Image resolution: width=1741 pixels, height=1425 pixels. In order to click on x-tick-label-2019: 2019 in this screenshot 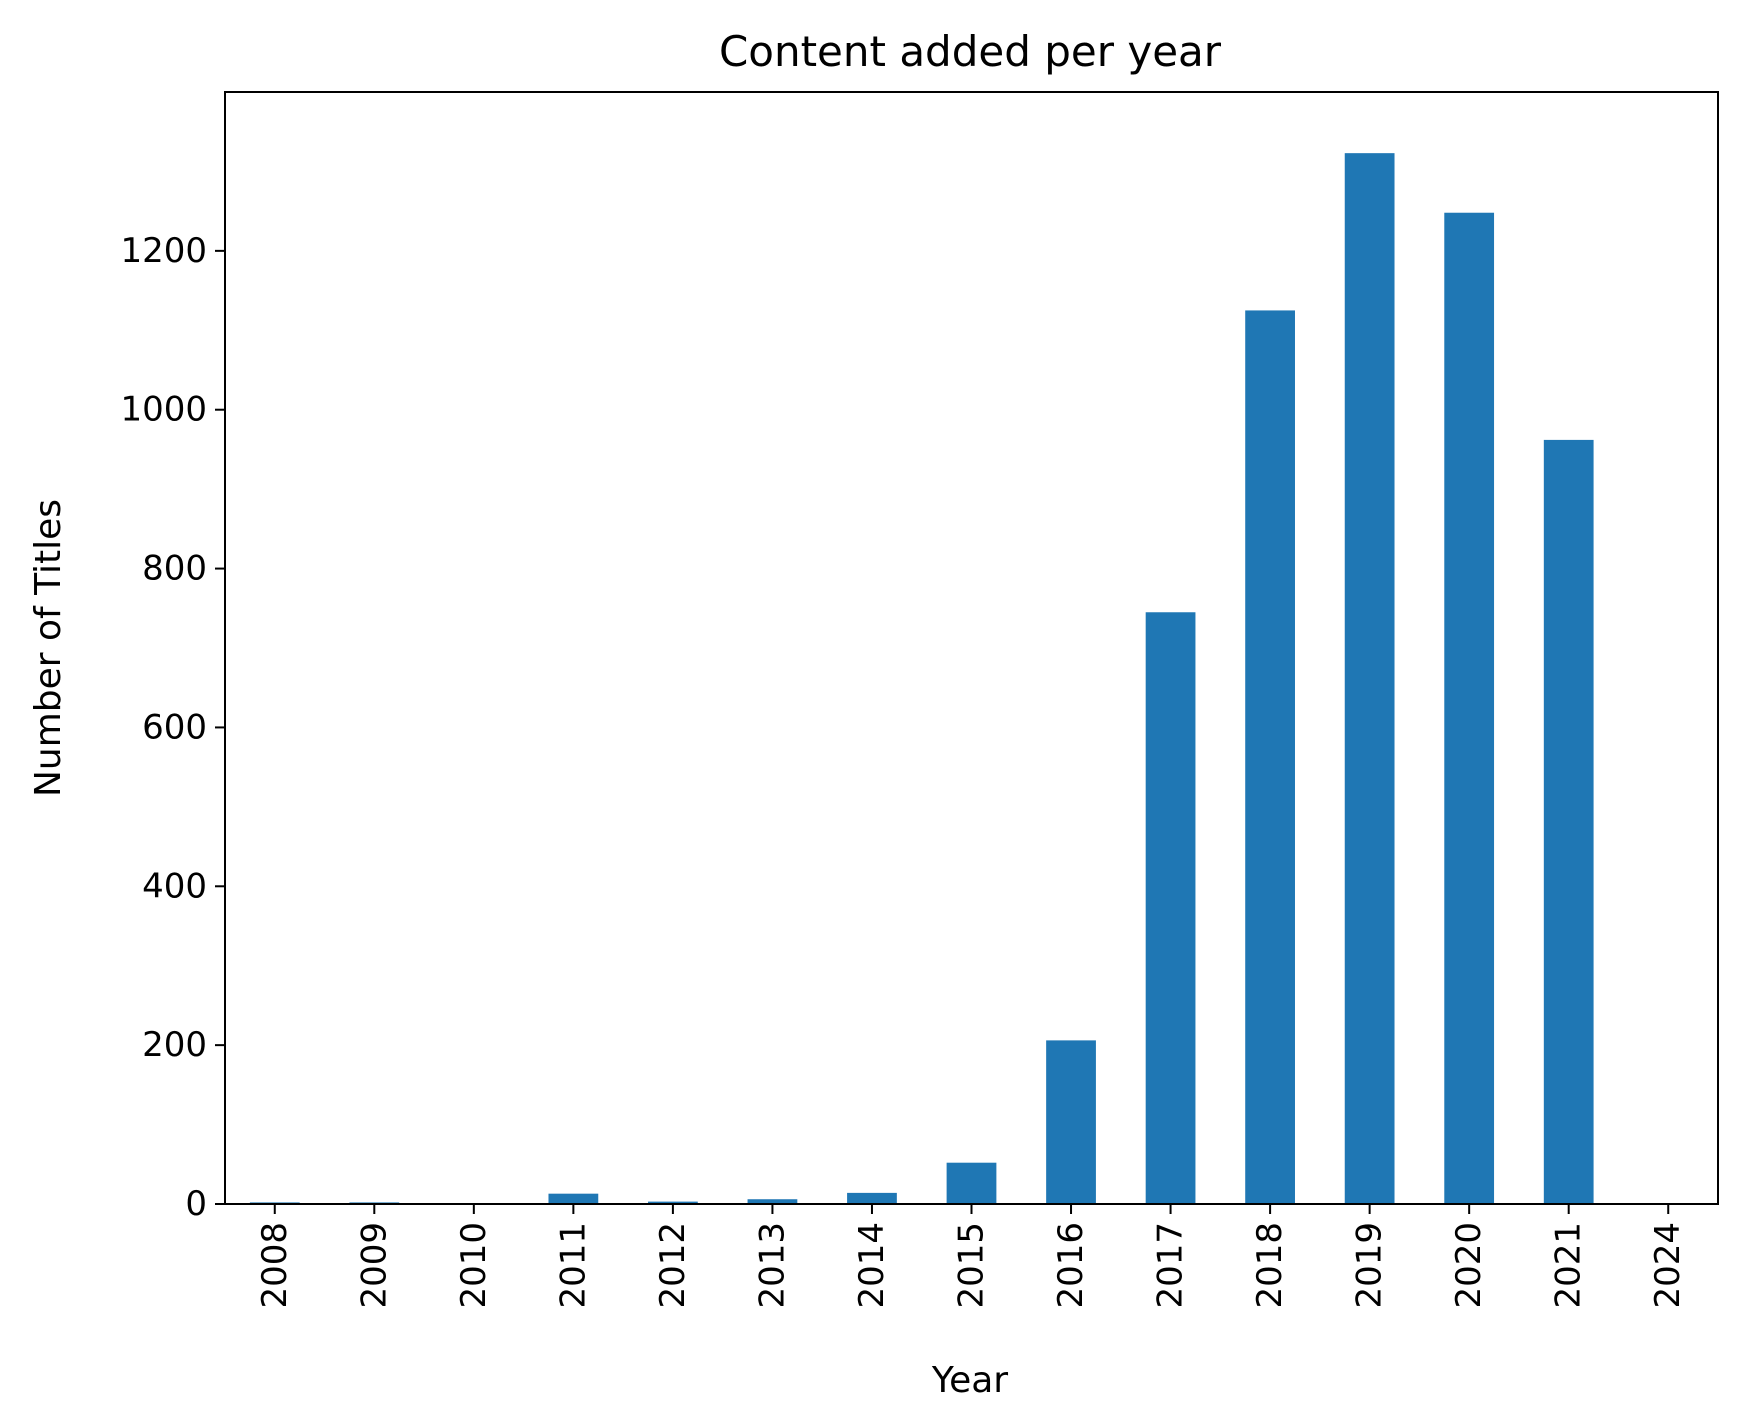, I will do `click(1370, 1265)`.